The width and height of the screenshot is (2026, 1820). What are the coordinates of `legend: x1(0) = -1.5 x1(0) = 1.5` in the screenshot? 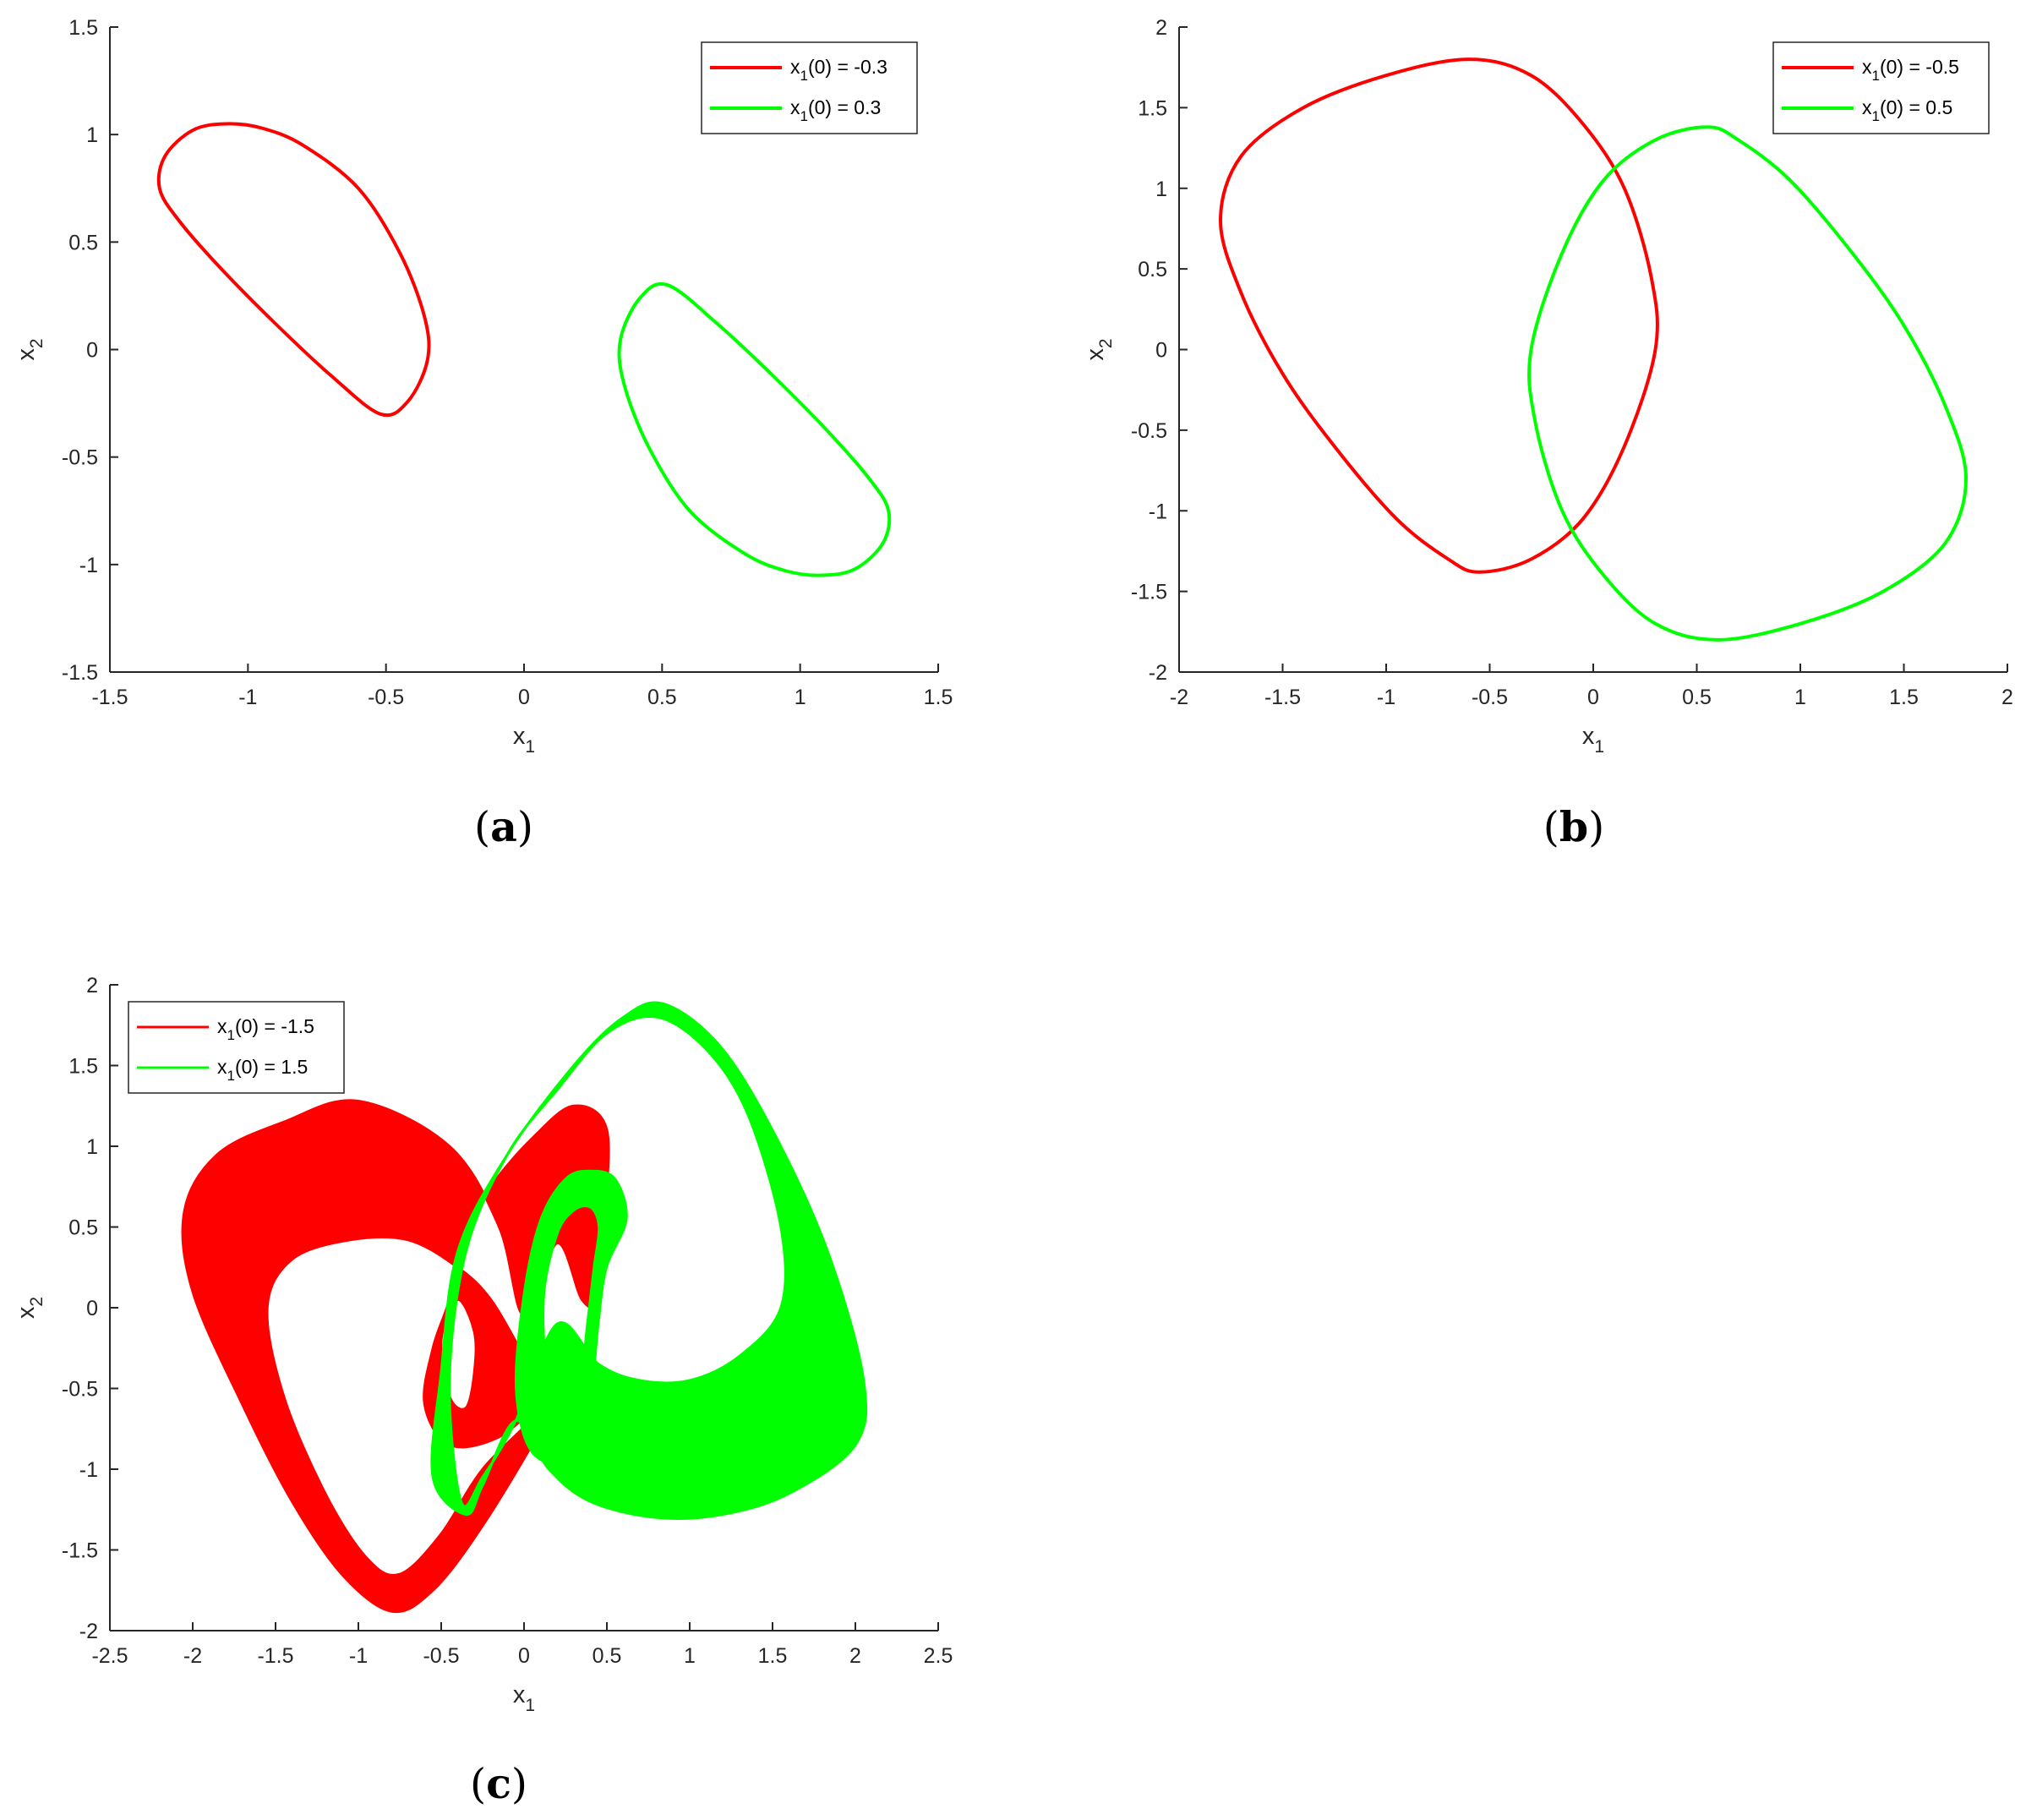 It's located at (236, 1047).